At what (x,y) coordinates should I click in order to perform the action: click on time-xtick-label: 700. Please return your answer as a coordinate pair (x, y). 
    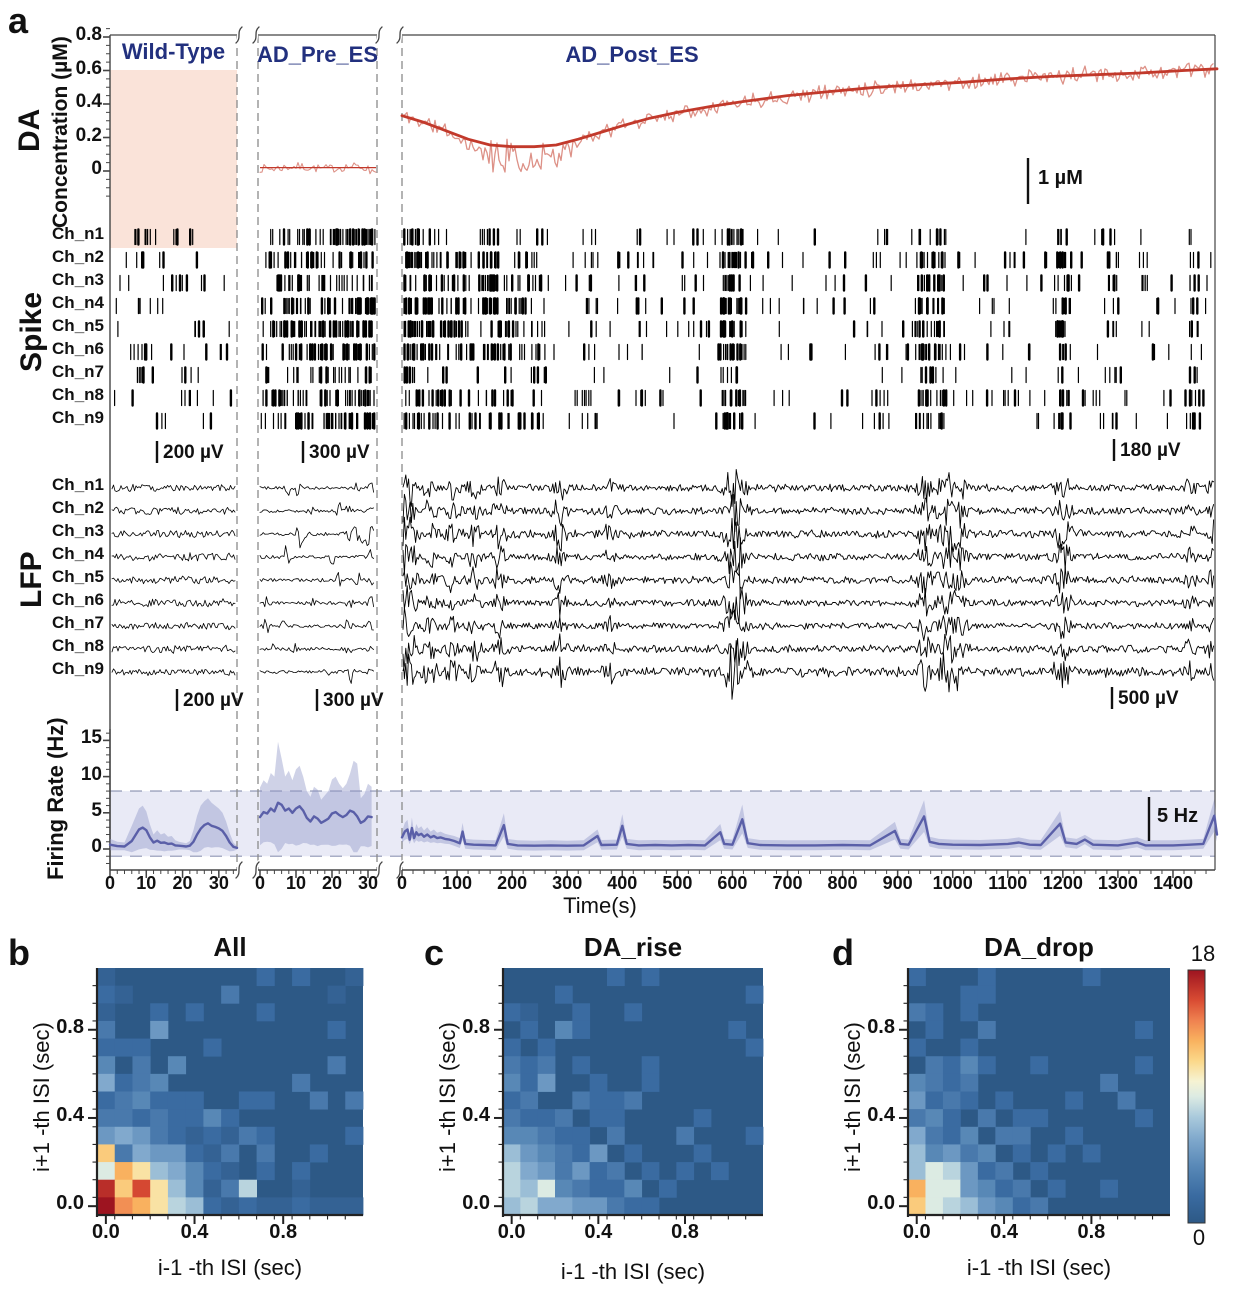
    Looking at the image, I should click on (787, 883).